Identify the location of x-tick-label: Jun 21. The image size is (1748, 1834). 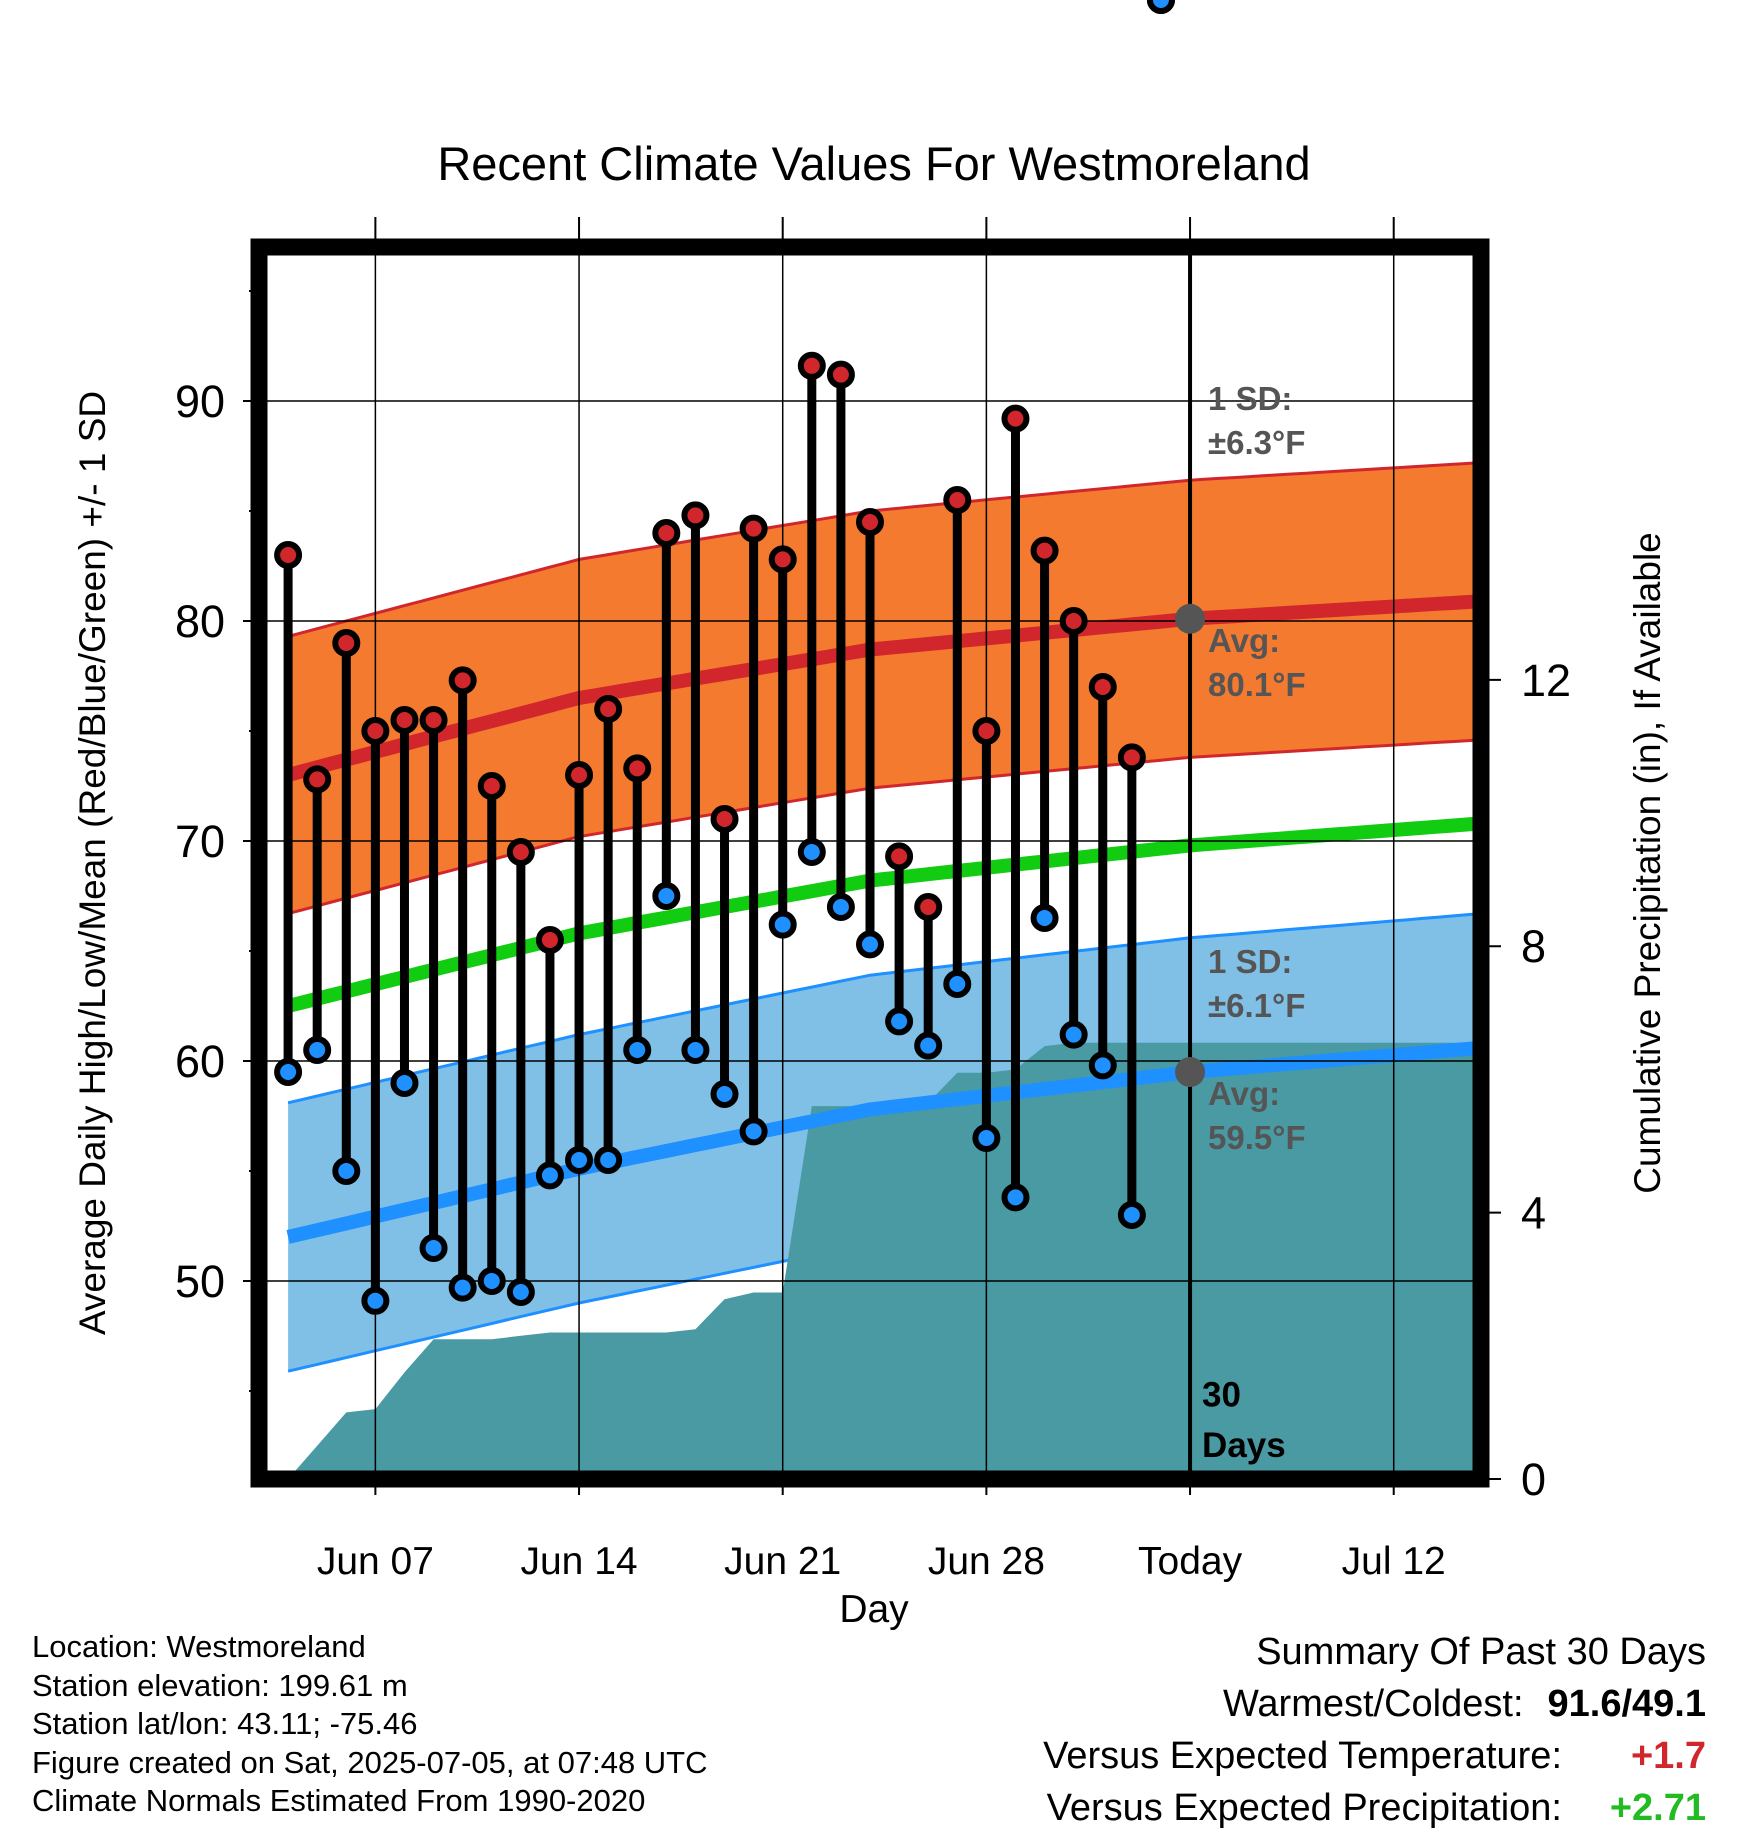
(782, 1561).